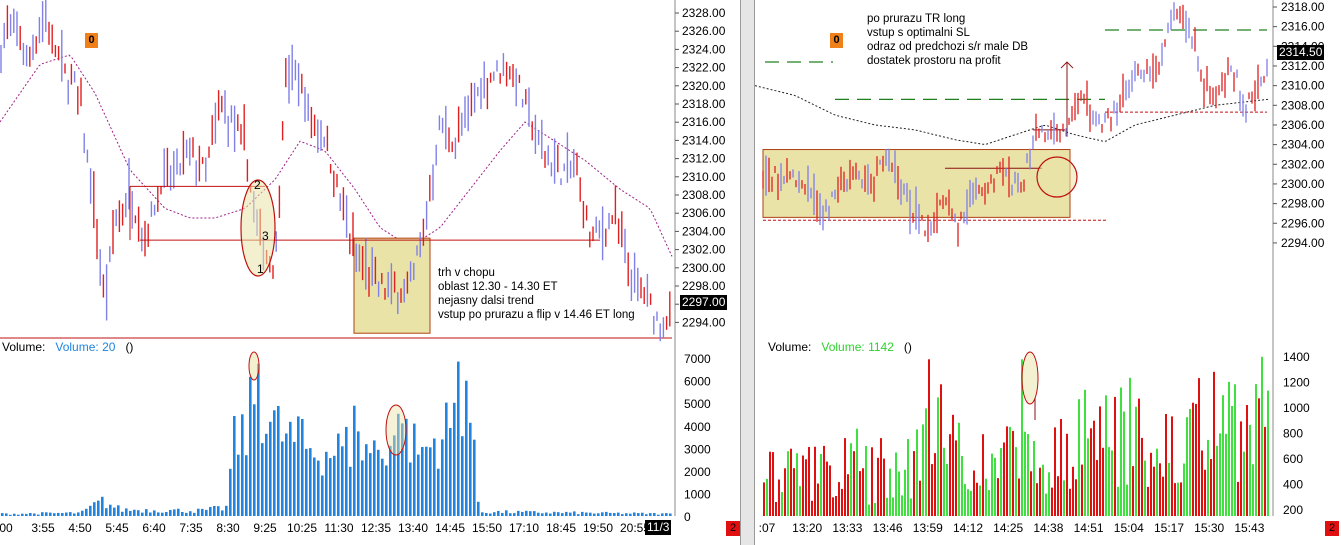  Describe the element at coordinates (1296, 408) in the screenshot. I see `right-volume-tick-label: 1000` at that location.